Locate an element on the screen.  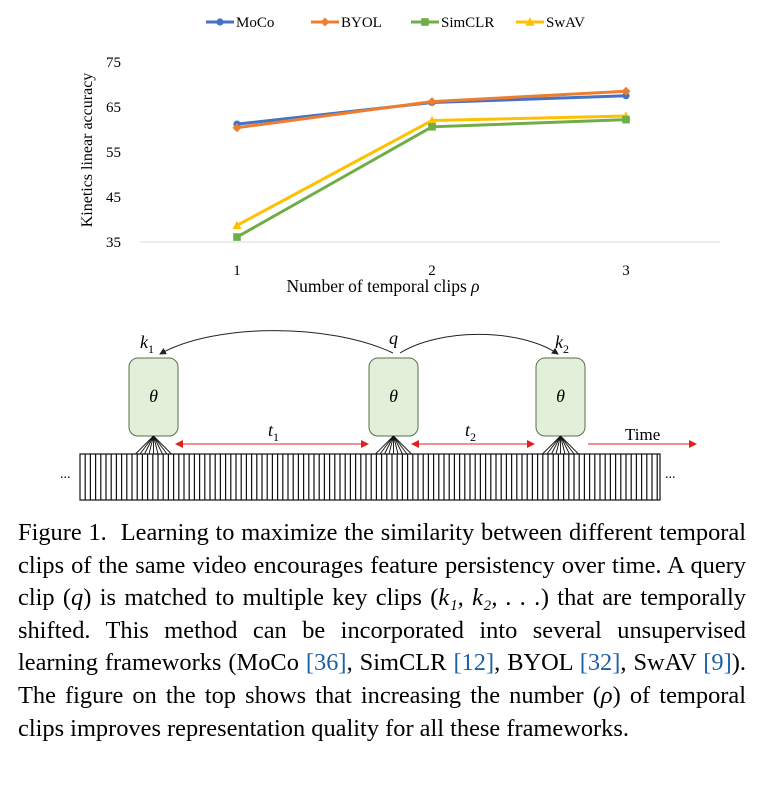
t1-label: t1 is located at coordinates (273, 432).